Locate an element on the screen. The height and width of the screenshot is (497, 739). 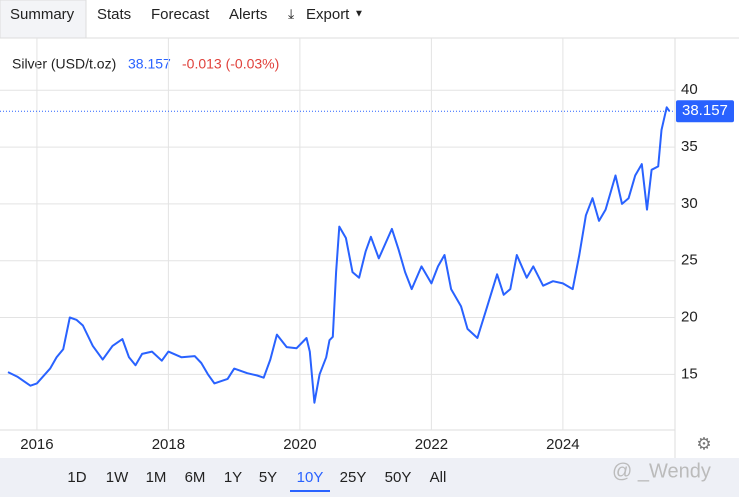
tab: Forecast is located at coordinates (180, 14).